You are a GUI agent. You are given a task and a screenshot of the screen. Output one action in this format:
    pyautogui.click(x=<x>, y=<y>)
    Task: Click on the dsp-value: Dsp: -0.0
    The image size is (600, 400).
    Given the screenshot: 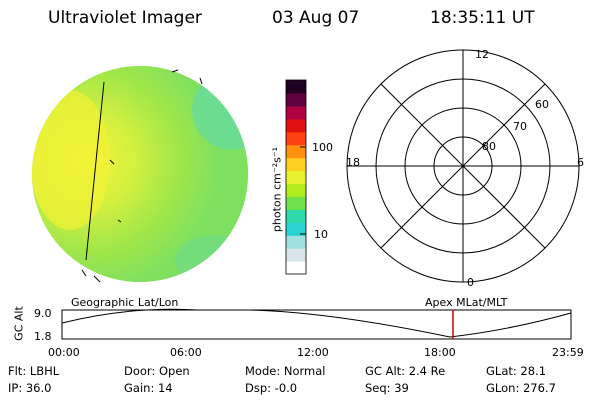 What is the action you would take?
    pyautogui.click(x=271, y=388)
    